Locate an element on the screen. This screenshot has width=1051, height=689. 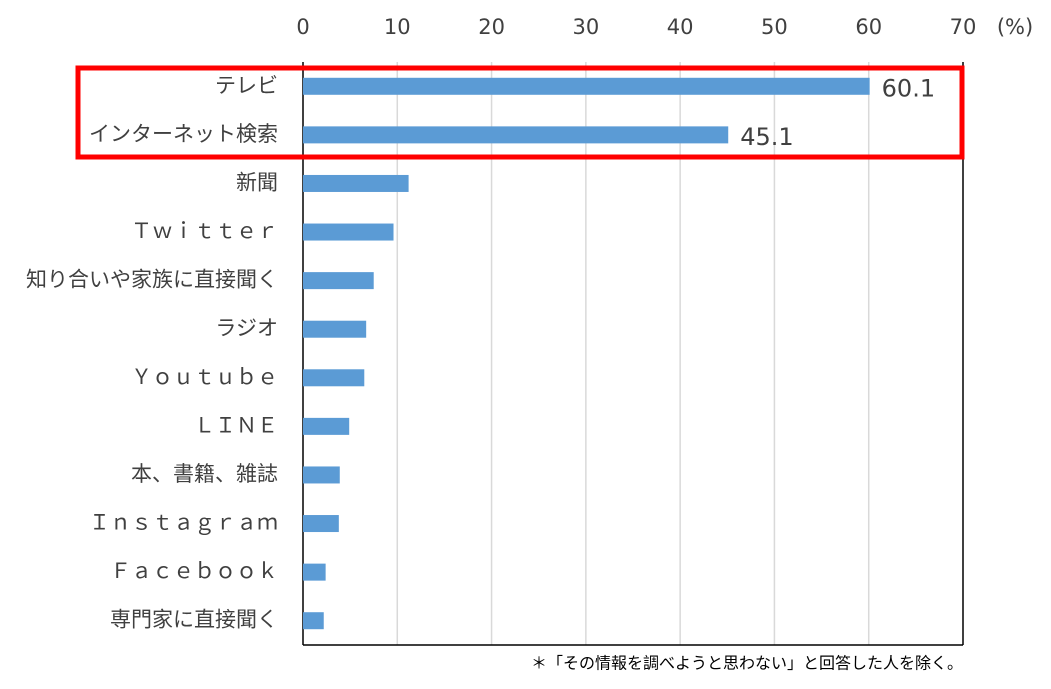
y-tick-label: Ｉｎｓｔａｇｒａｍ is located at coordinates (183, 523).